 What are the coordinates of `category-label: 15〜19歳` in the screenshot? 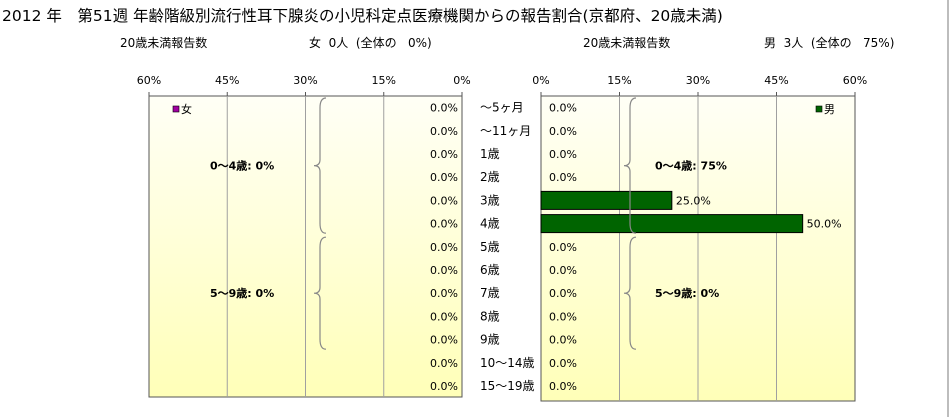 It's located at (507, 386).